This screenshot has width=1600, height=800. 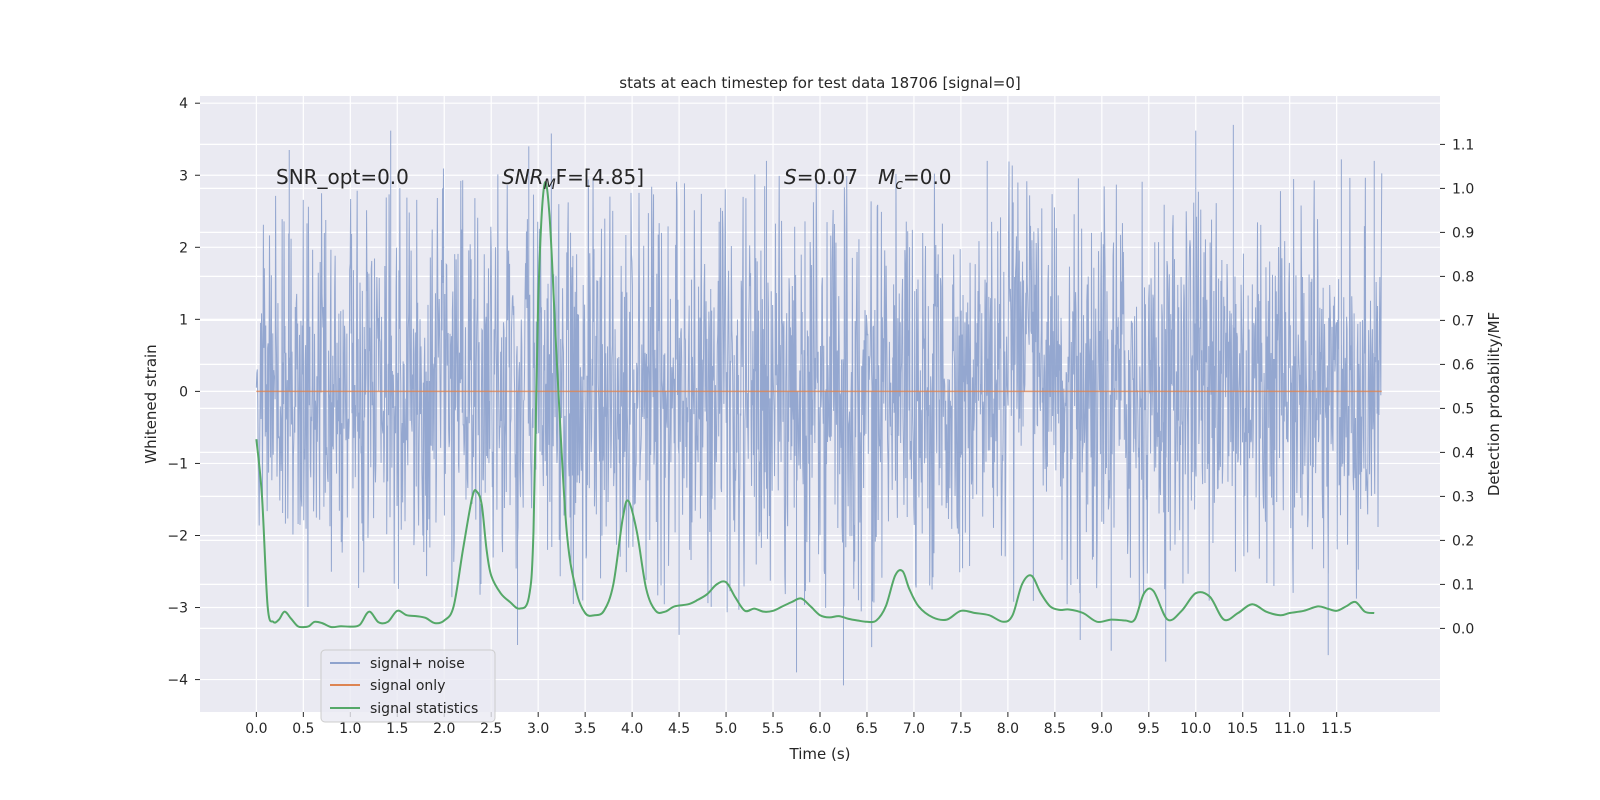 I want to click on x-tick-label: 5.0, so click(x=726, y=729).